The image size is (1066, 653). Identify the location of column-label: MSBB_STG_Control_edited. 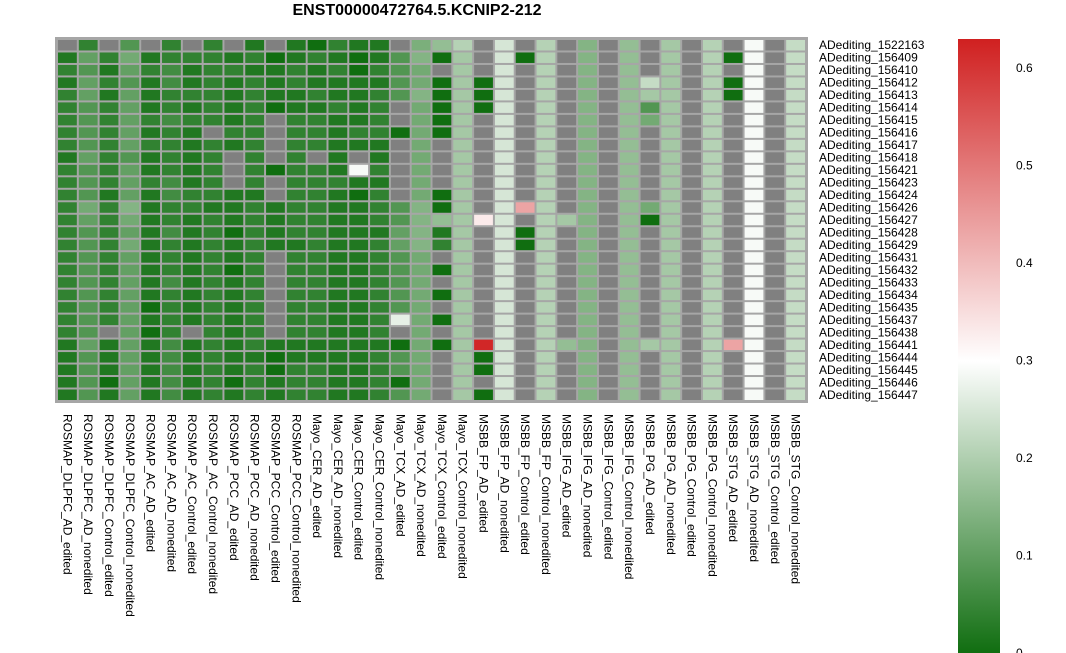
(775, 489).